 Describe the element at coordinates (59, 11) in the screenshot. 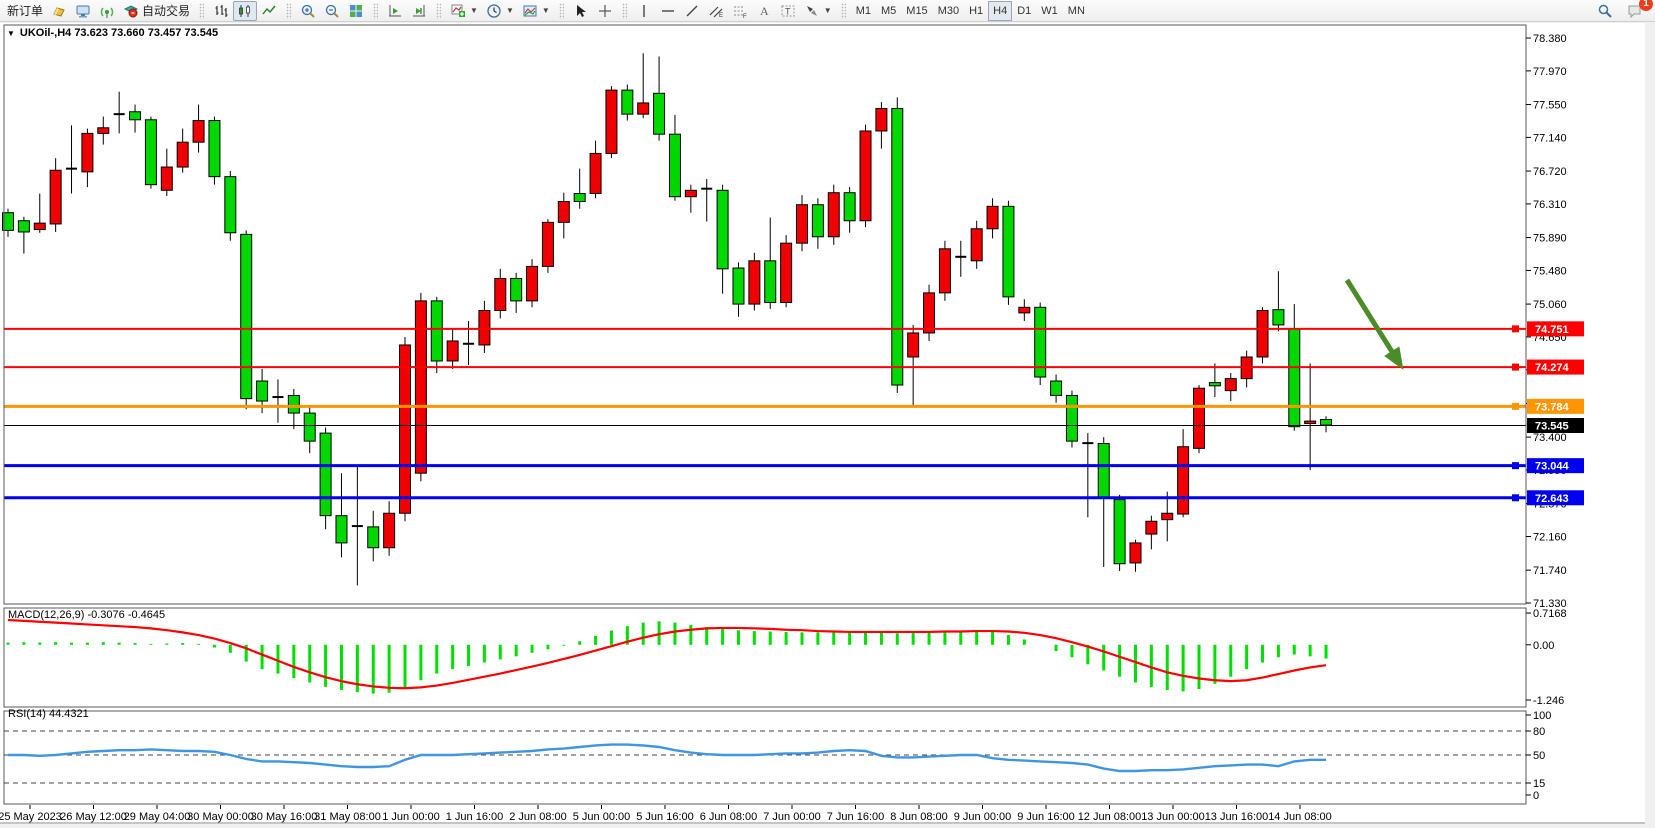

I see `gold-ingot-icon` at that location.